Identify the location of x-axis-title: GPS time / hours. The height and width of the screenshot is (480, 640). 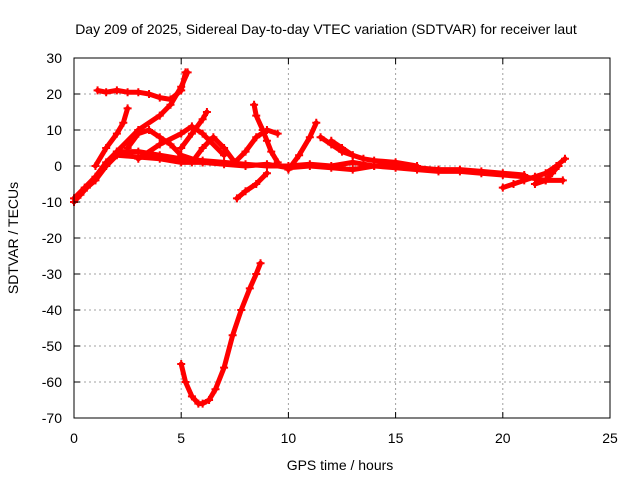
(340, 465).